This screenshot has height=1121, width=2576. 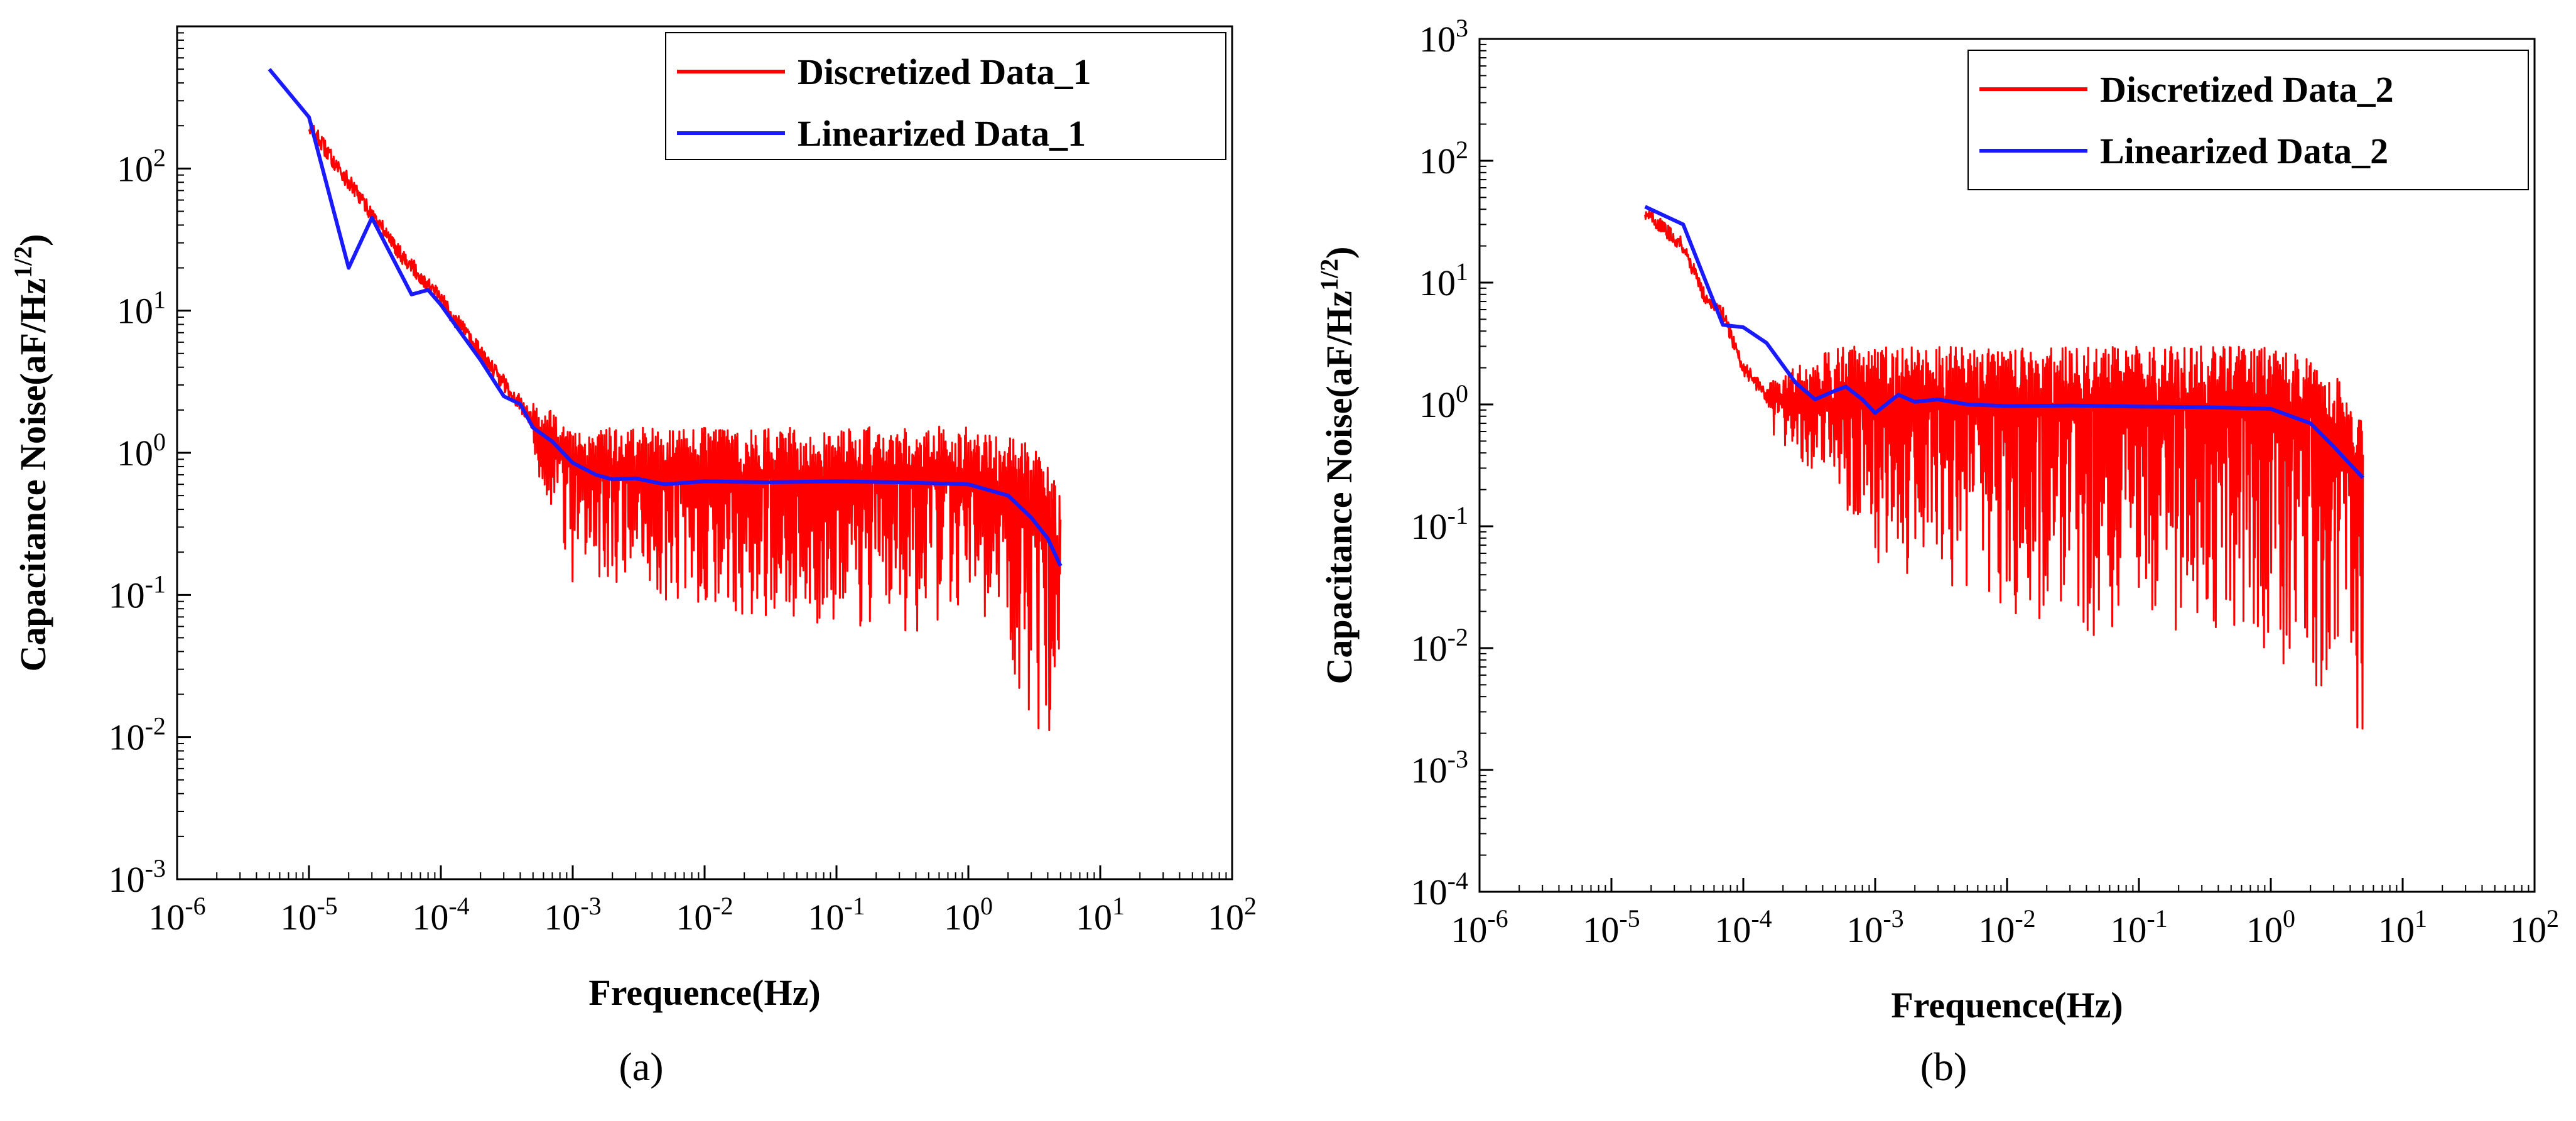 I want to click on y-tick-label: 10⁻⁴, so click(x=1440, y=890).